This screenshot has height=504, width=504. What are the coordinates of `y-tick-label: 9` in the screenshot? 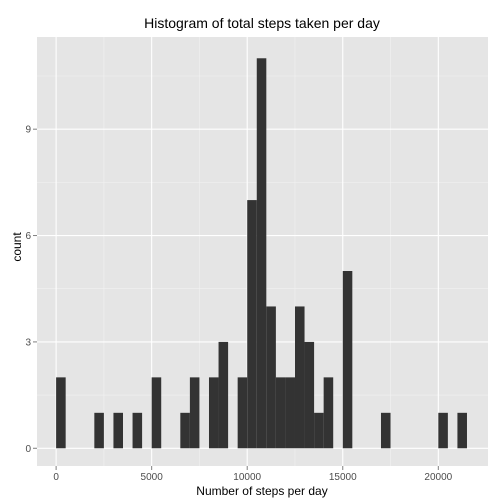 It's located at (28, 130).